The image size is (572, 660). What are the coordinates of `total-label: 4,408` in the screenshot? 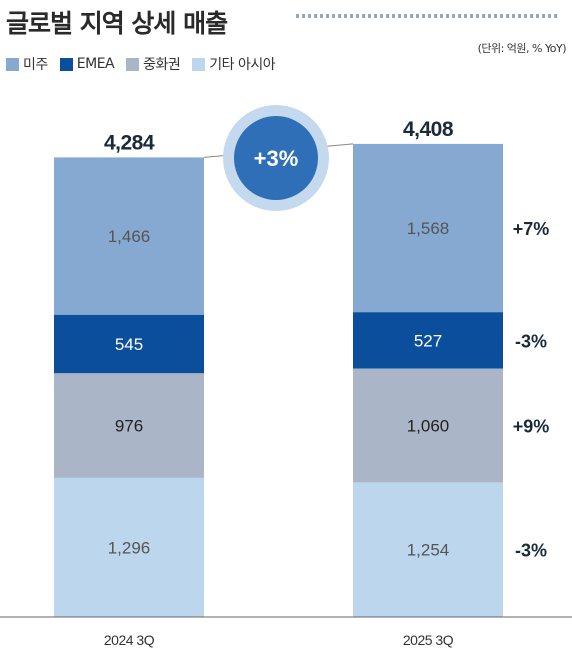 It's located at (428, 129).